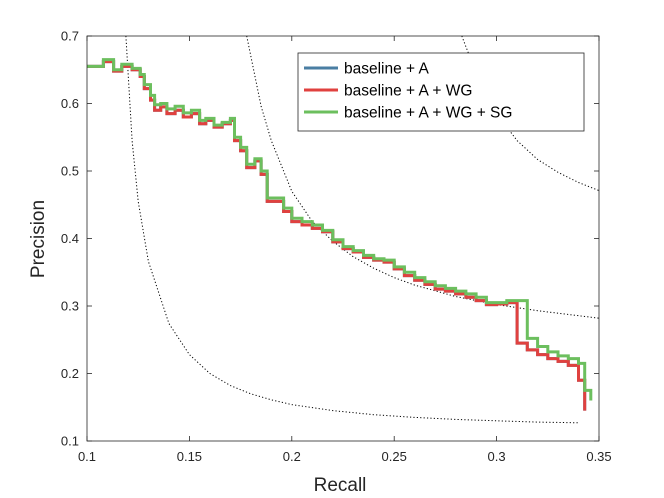  Describe the element at coordinates (408, 91) in the screenshot. I see `legend-label: baseline + A + WG` at that location.